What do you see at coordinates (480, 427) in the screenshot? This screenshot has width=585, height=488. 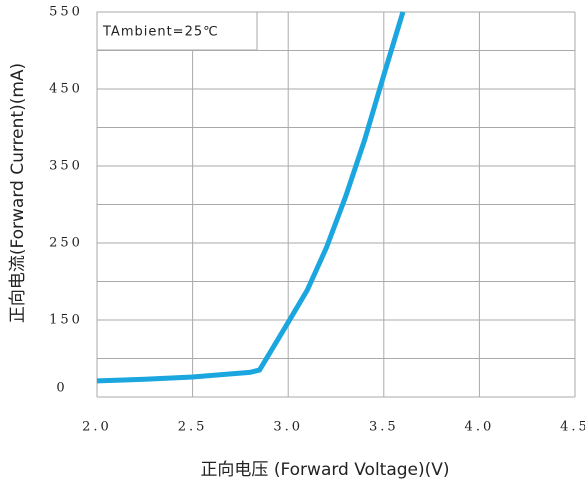 I see `x-tick-label: 4.0` at bounding box center [480, 427].